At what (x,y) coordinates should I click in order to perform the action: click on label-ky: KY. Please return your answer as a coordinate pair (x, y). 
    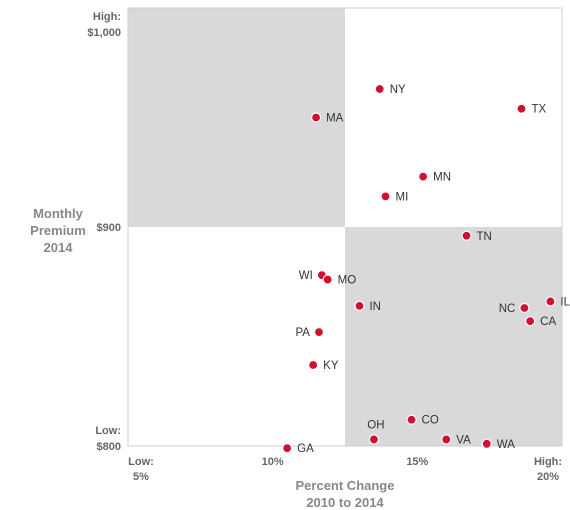
    Looking at the image, I should click on (331, 366).